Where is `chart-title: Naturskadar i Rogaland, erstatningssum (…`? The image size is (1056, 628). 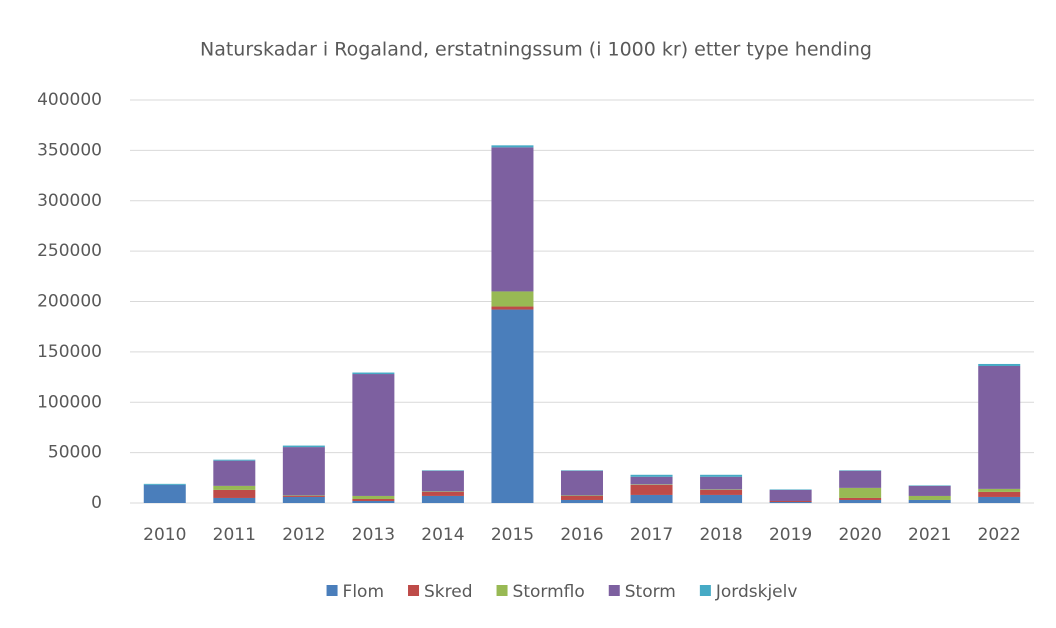 chart-title: Naturskadar i Rogaland, erstatningssum (… is located at coordinates (536, 50).